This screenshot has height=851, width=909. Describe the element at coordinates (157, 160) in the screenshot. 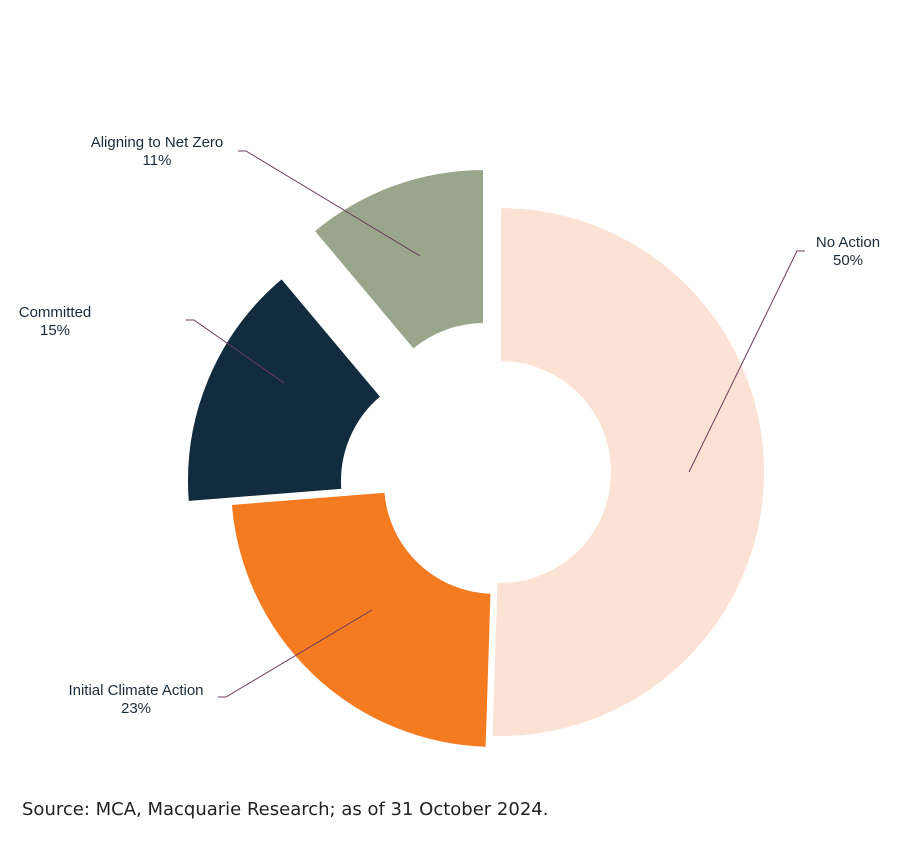

I see `value-label-aligning-to-net-zero: 11%` at that location.